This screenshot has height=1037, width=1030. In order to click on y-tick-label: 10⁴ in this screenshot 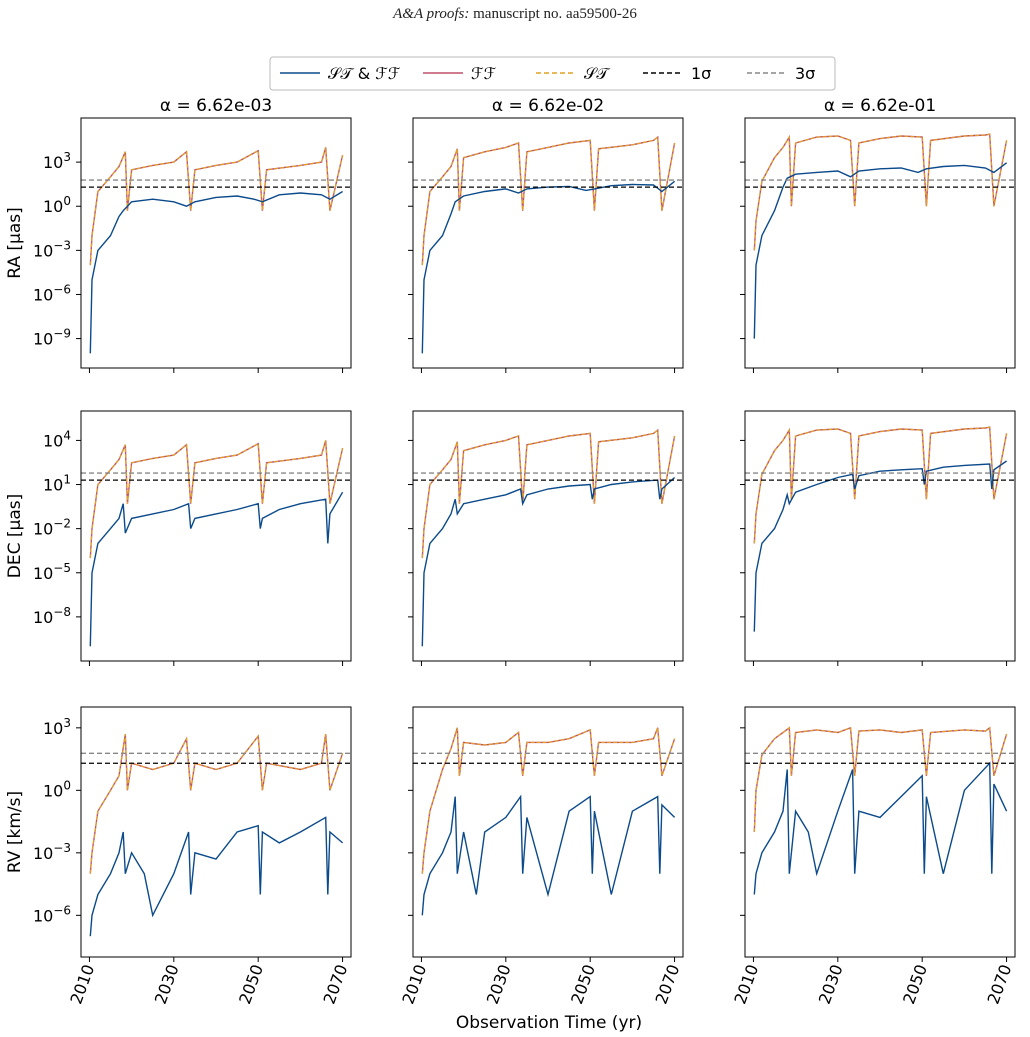, I will do `click(57, 439)`.